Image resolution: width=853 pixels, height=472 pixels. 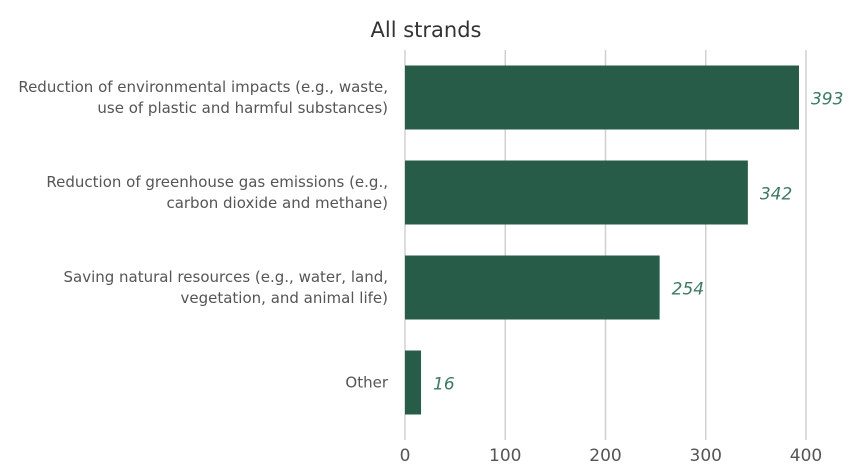 What do you see at coordinates (426, 30) in the screenshot?
I see `chart-title: All strands` at bounding box center [426, 30].